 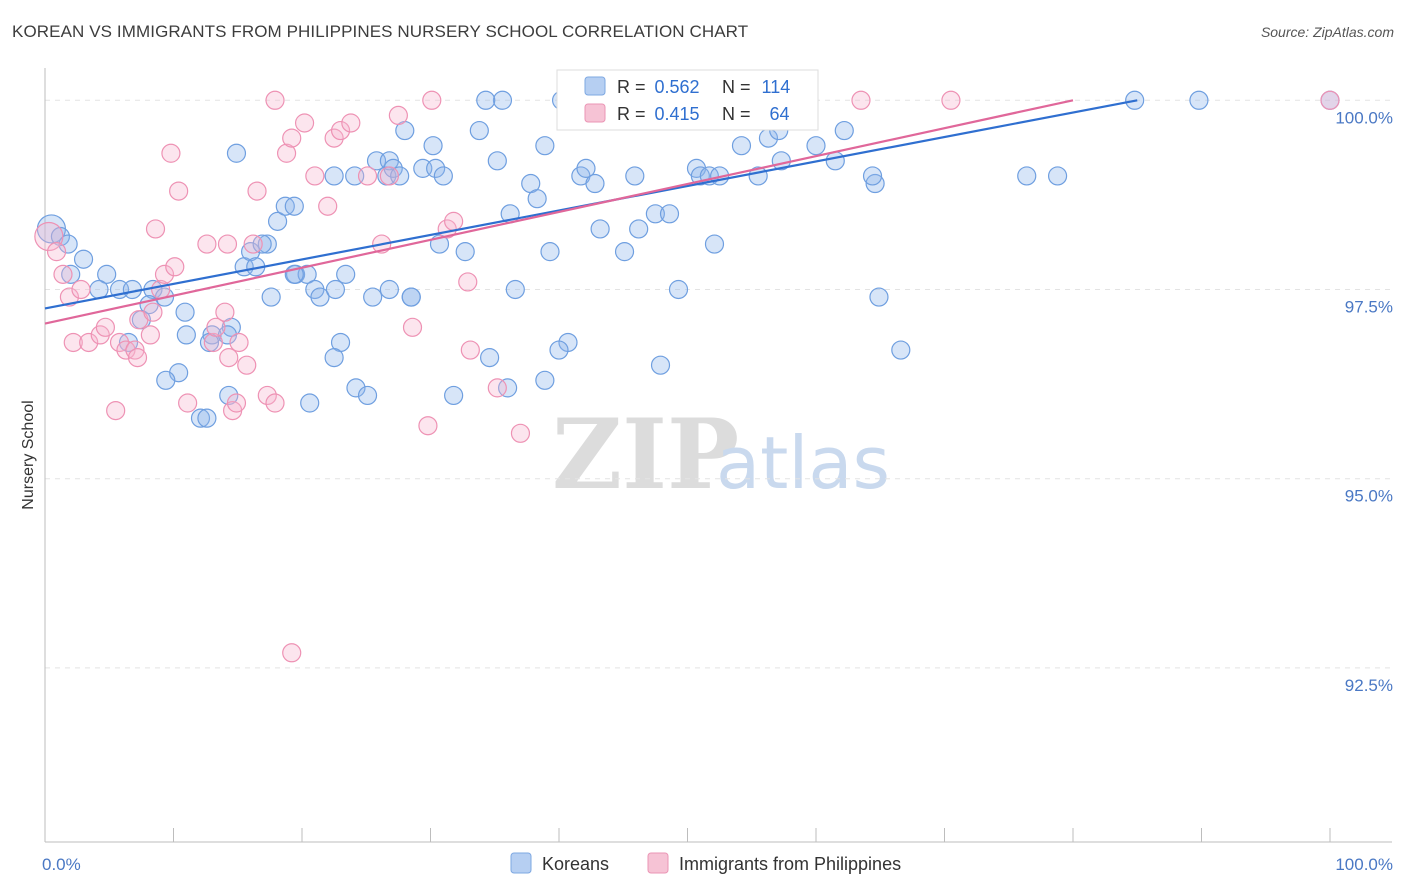 What do you see at coordinates (703, 114) in the screenshot?
I see `legend-row-philippines: R = 0.415 N = 64` at bounding box center [703, 114].